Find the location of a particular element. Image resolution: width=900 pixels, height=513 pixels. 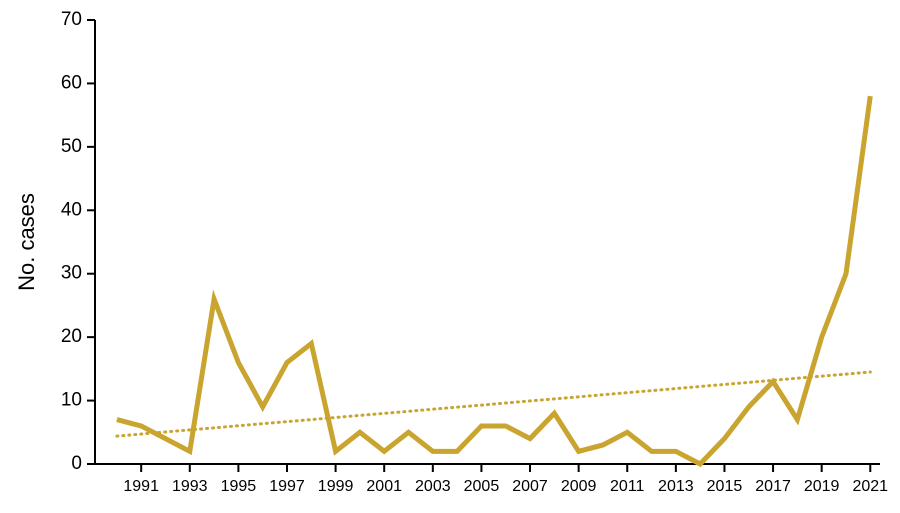

y-axis-label: No. cases is located at coordinates (26, 242).